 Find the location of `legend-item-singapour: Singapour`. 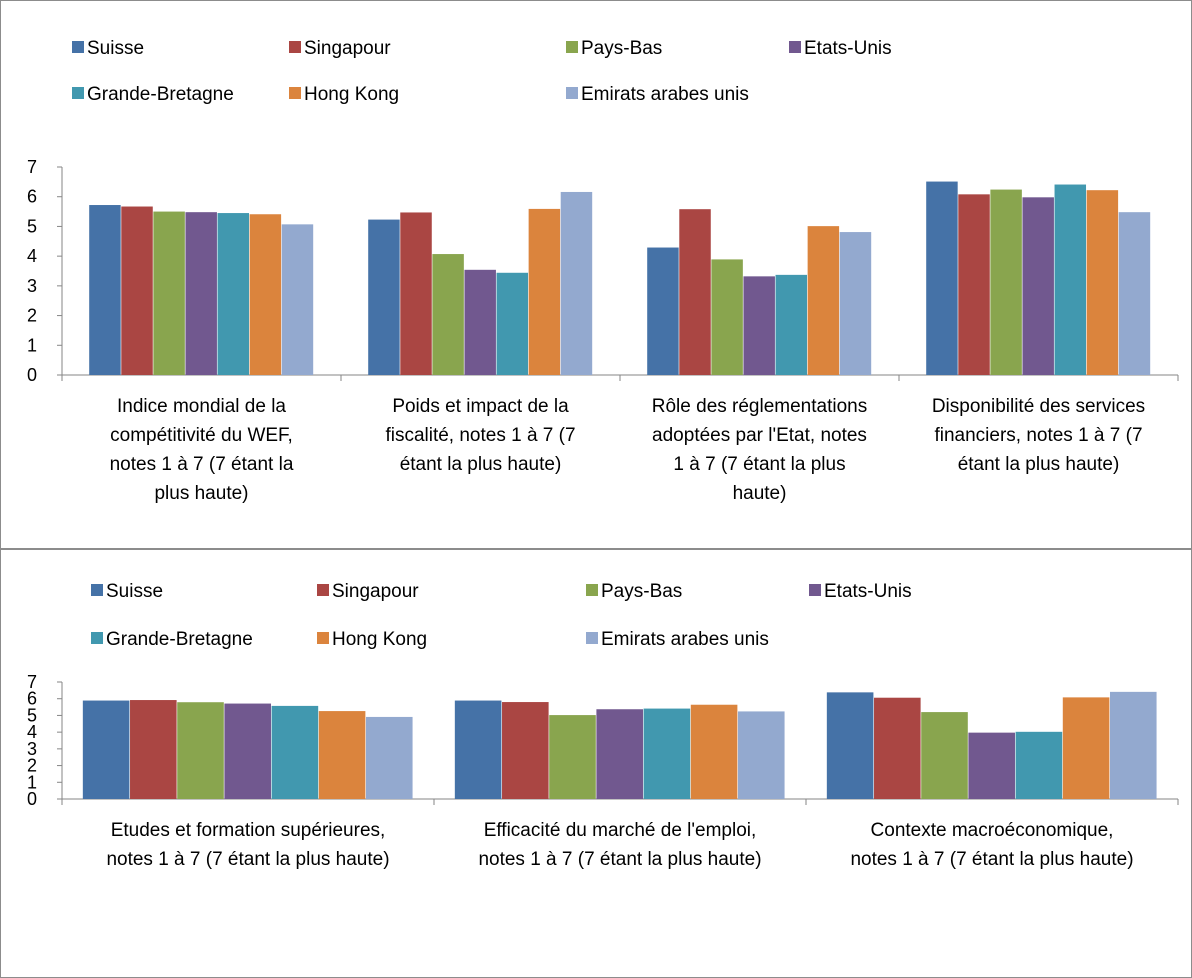

legend-item-singapour: Singapour is located at coordinates (340, 48).